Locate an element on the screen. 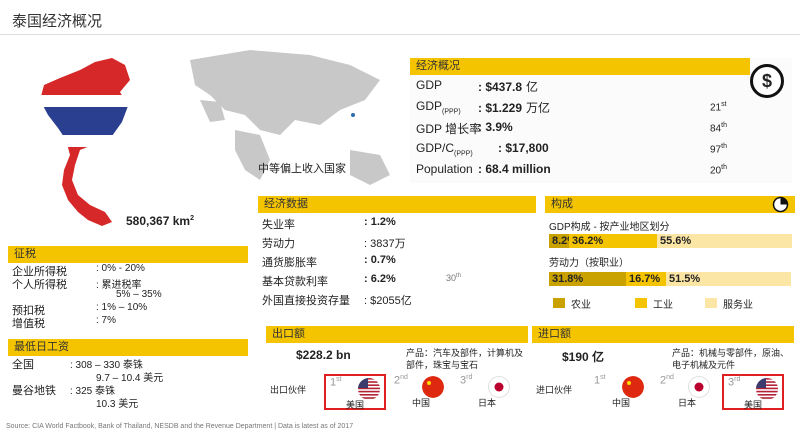  econ-data-label: 通货膨胀率 is located at coordinates (289, 263).